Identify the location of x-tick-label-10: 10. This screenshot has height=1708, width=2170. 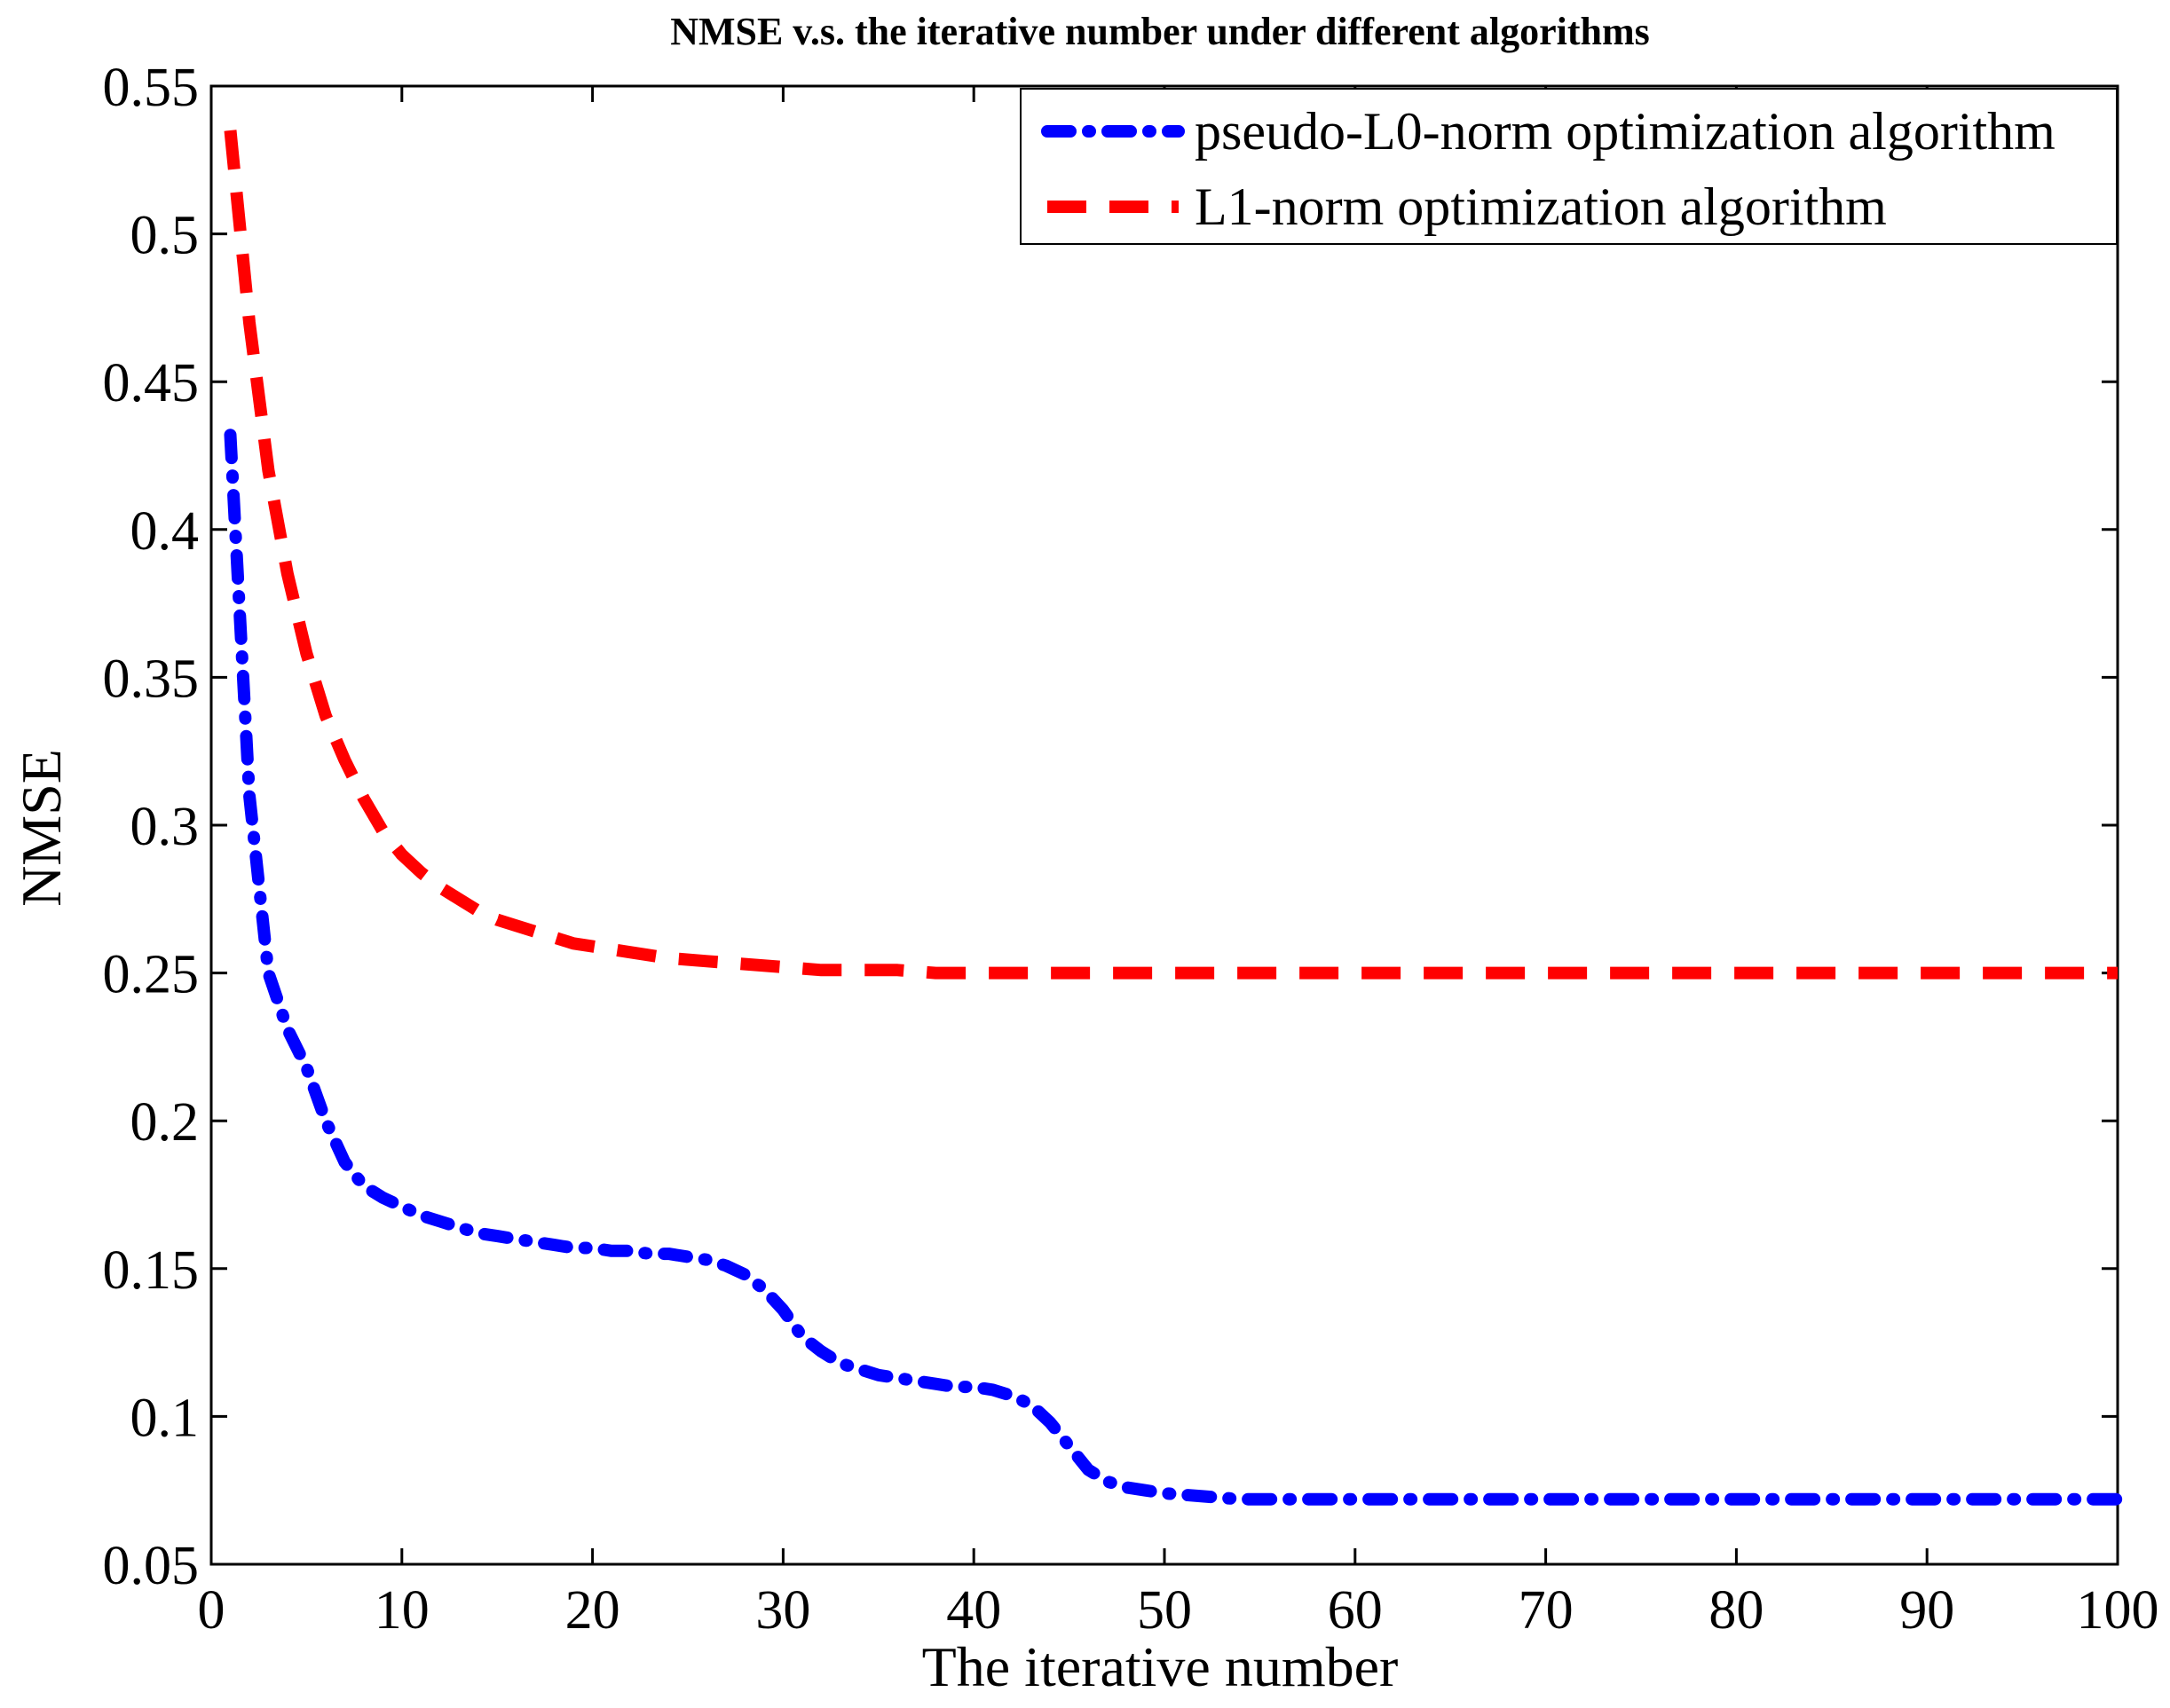
(402, 1610).